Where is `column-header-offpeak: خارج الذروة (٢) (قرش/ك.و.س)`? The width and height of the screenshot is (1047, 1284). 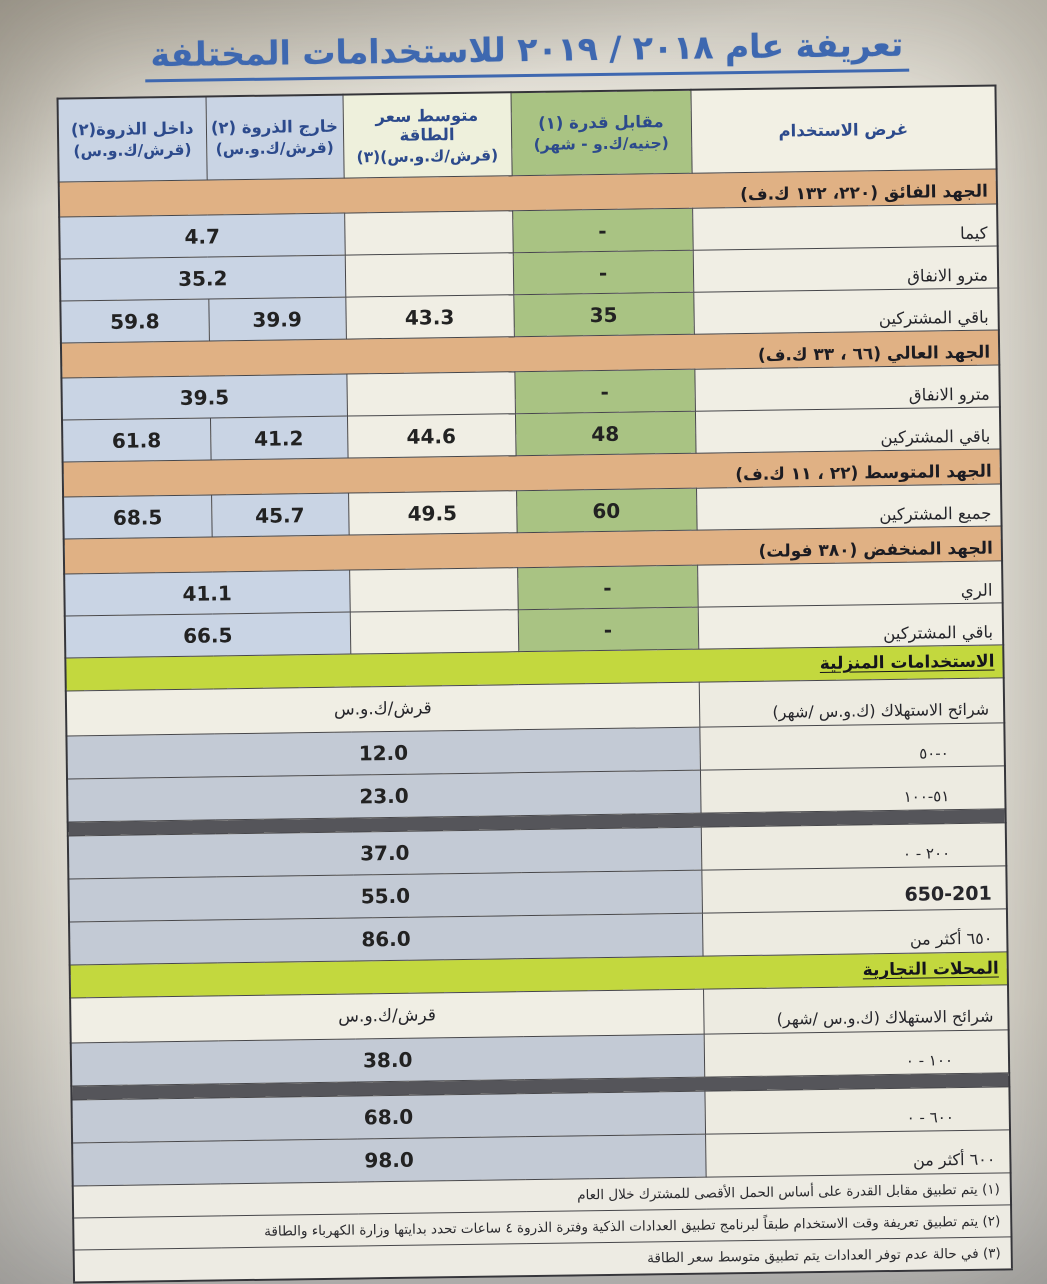
column-header-offpeak: خارج الذروة (٢) (قرش/ك.و.س) is located at coordinates (274, 137).